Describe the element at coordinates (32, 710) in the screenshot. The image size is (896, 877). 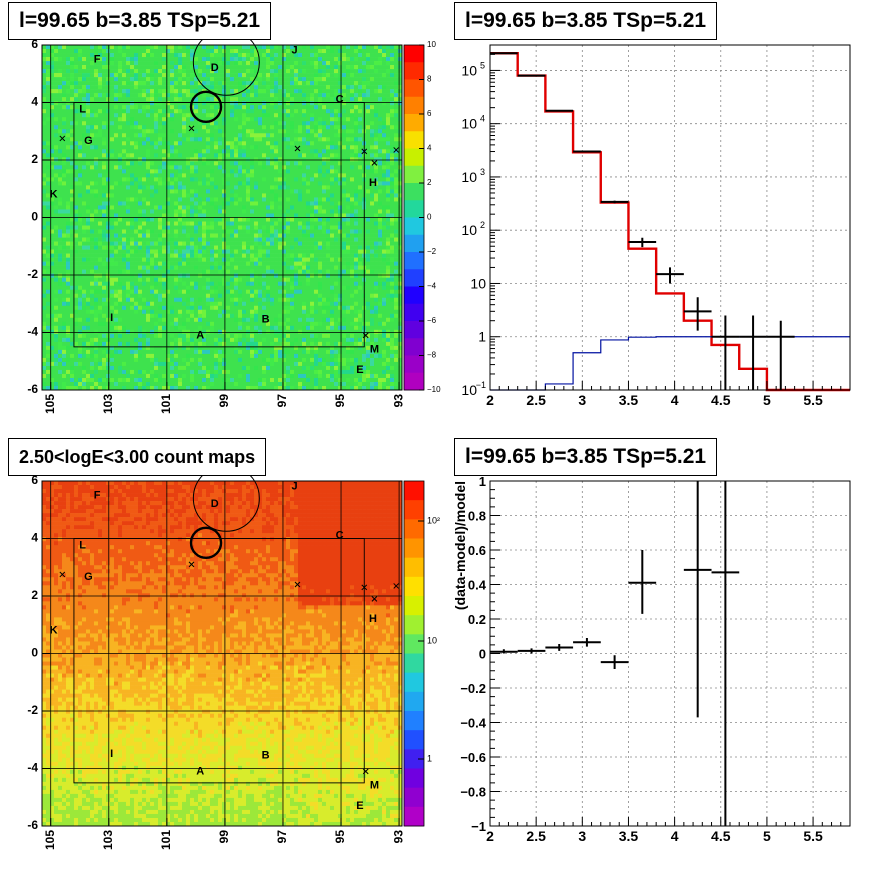
I see `y-tick-label: -2` at that location.